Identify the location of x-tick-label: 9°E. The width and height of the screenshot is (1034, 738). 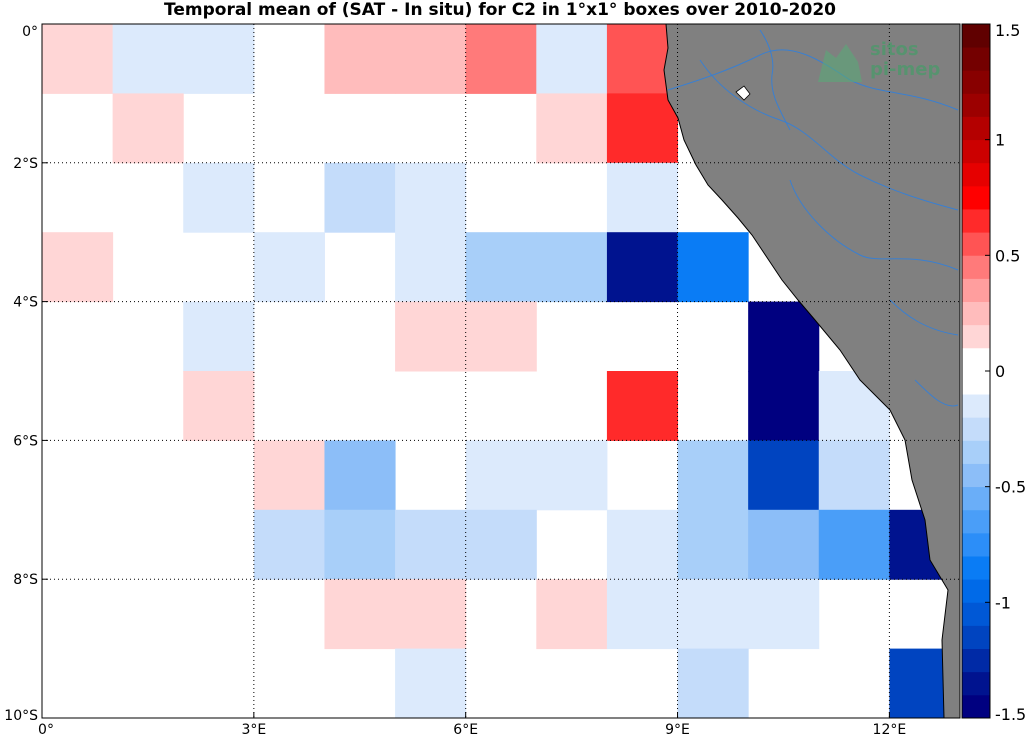
(677, 730).